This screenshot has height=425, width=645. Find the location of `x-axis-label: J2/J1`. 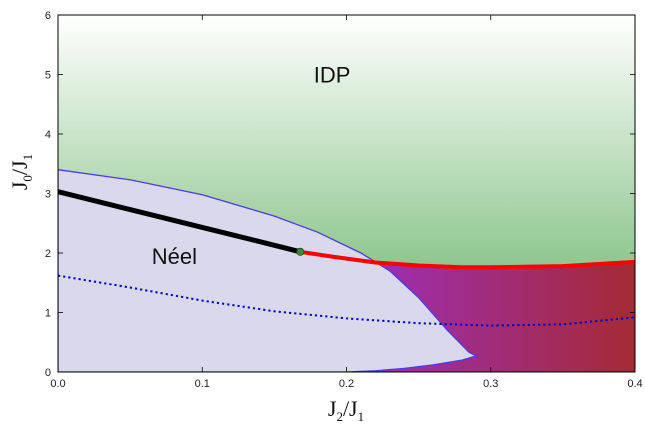

x-axis-label: J2/J1 is located at coordinates (346, 410).